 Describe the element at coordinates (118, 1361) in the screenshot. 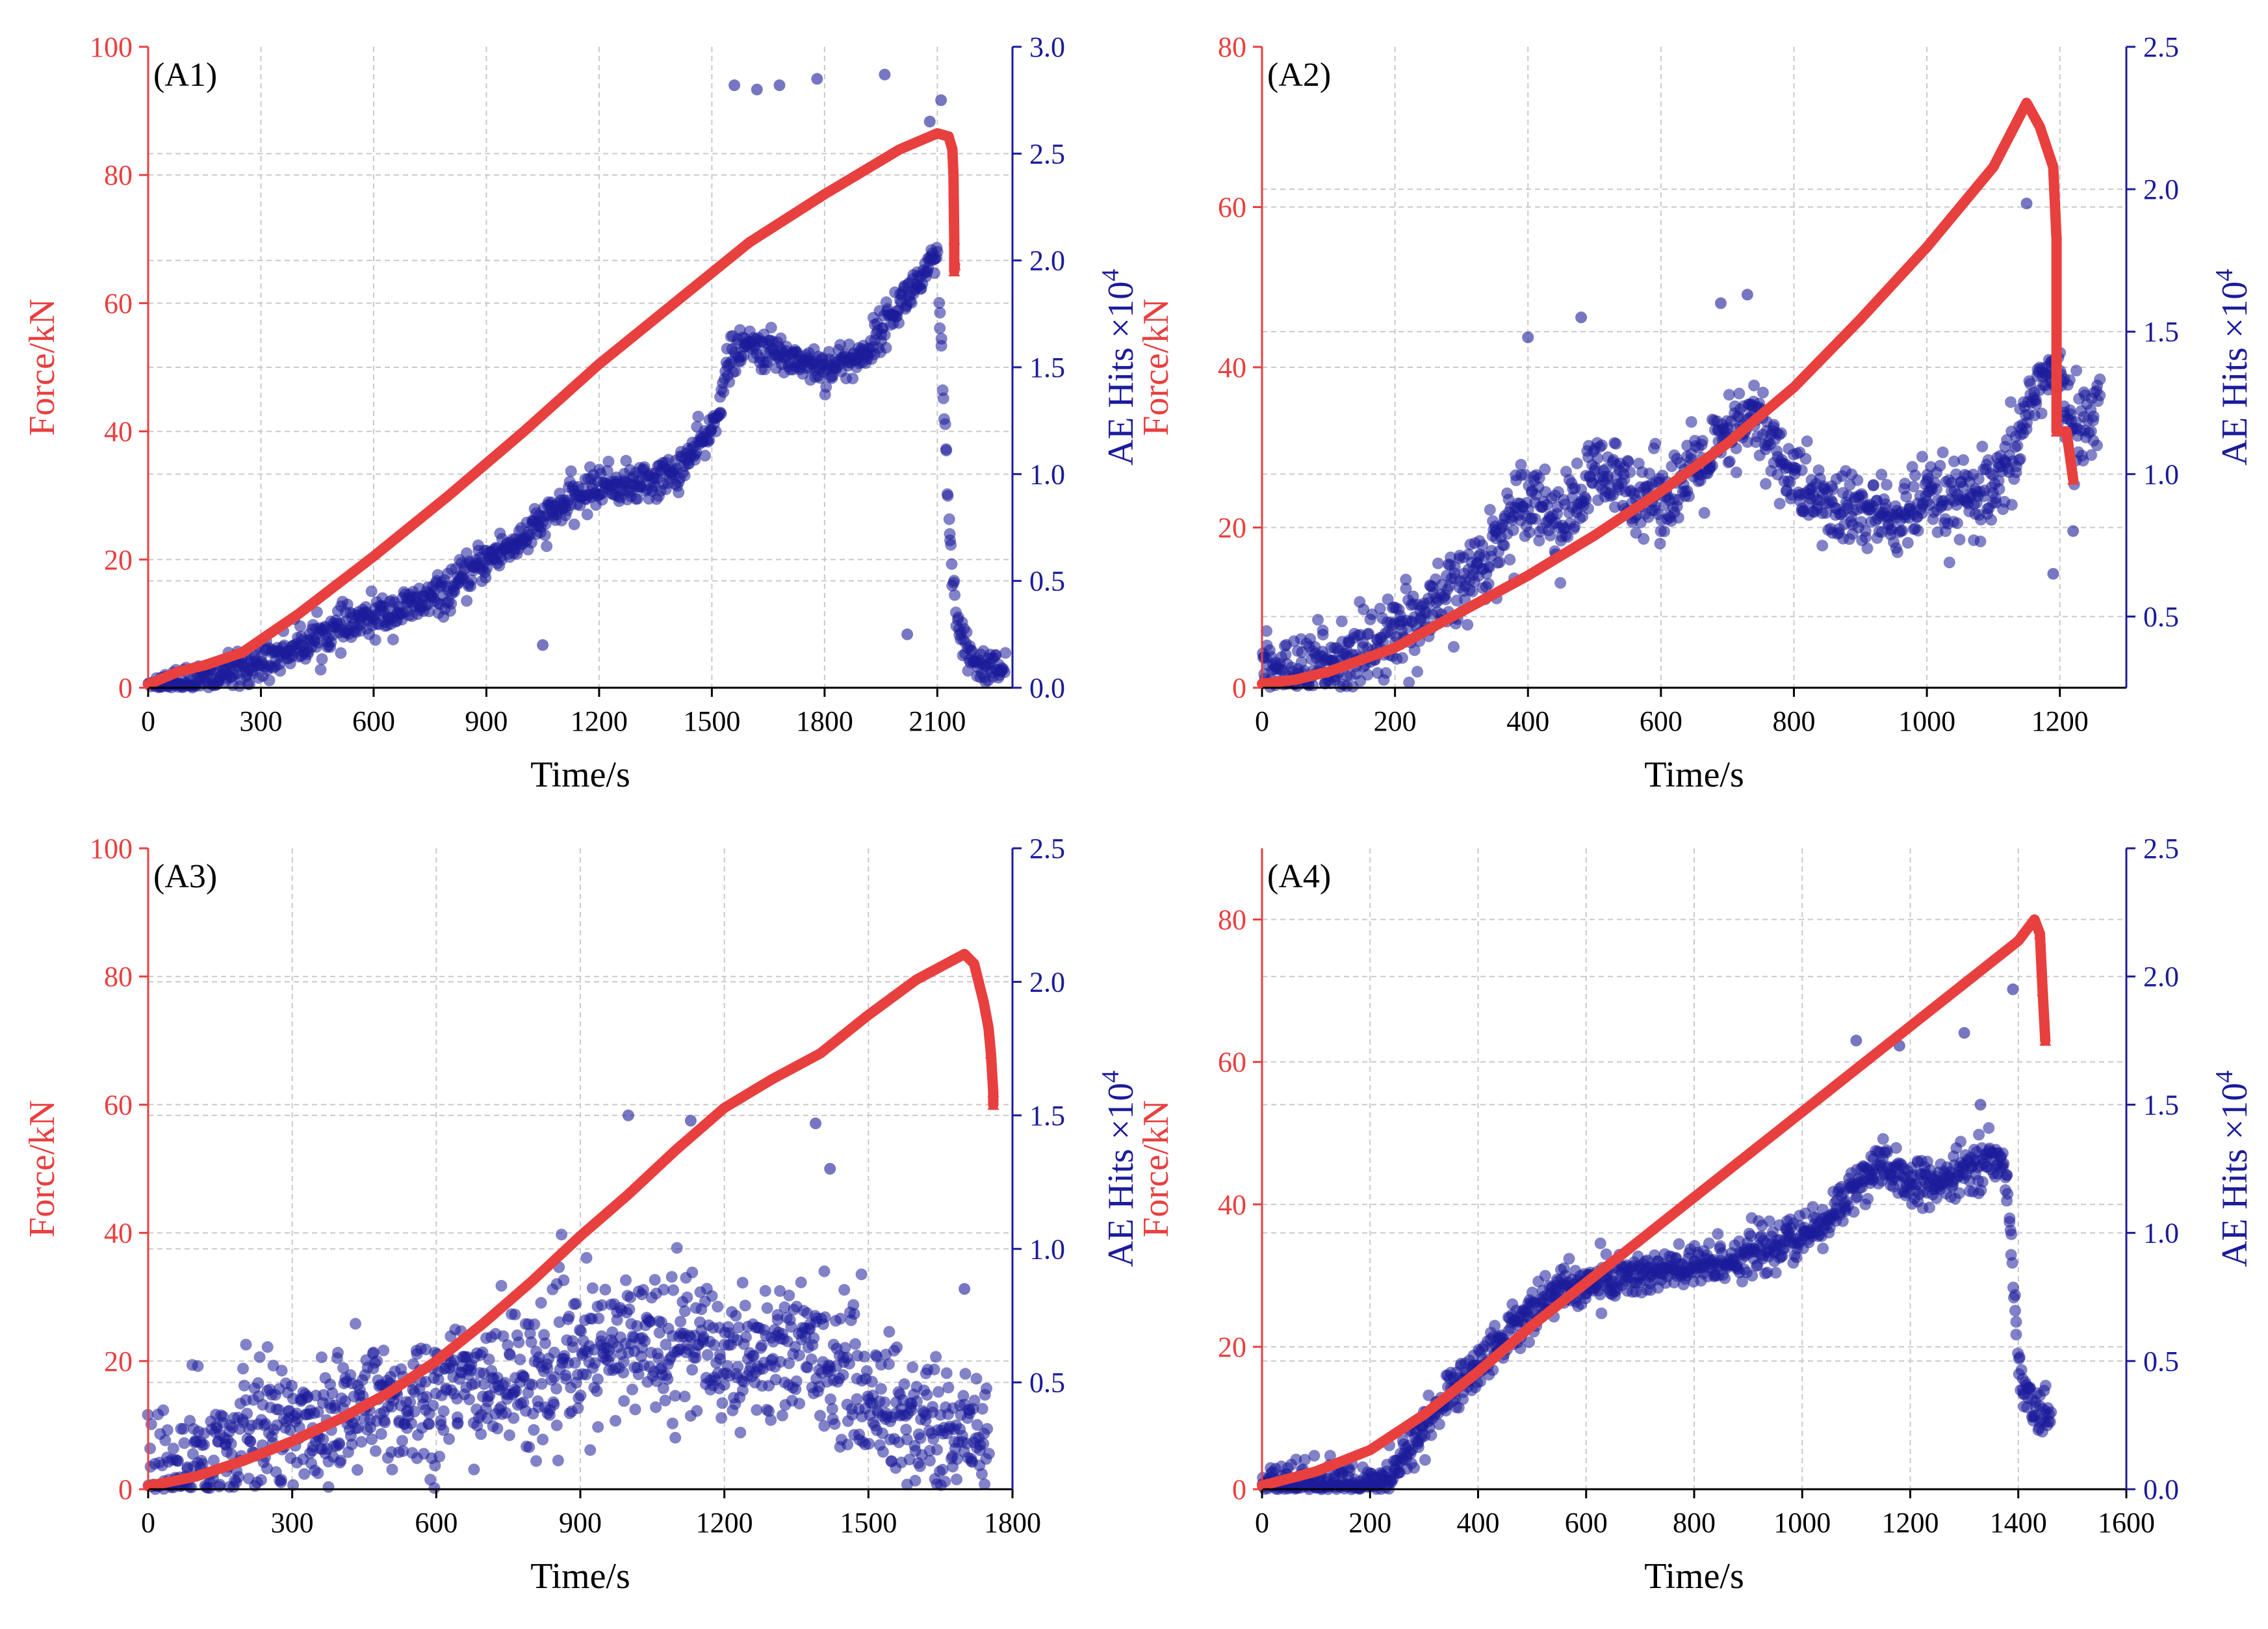

I see `y-left-tick-label: 20` at that location.